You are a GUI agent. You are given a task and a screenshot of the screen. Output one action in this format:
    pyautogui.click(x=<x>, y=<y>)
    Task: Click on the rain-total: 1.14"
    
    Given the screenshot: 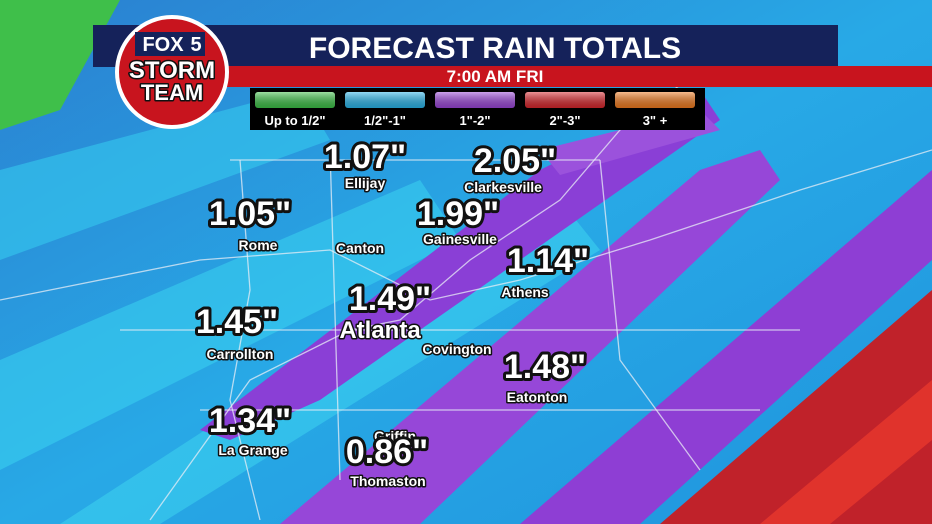 What is the action you would take?
    pyautogui.click(x=548, y=261)
    